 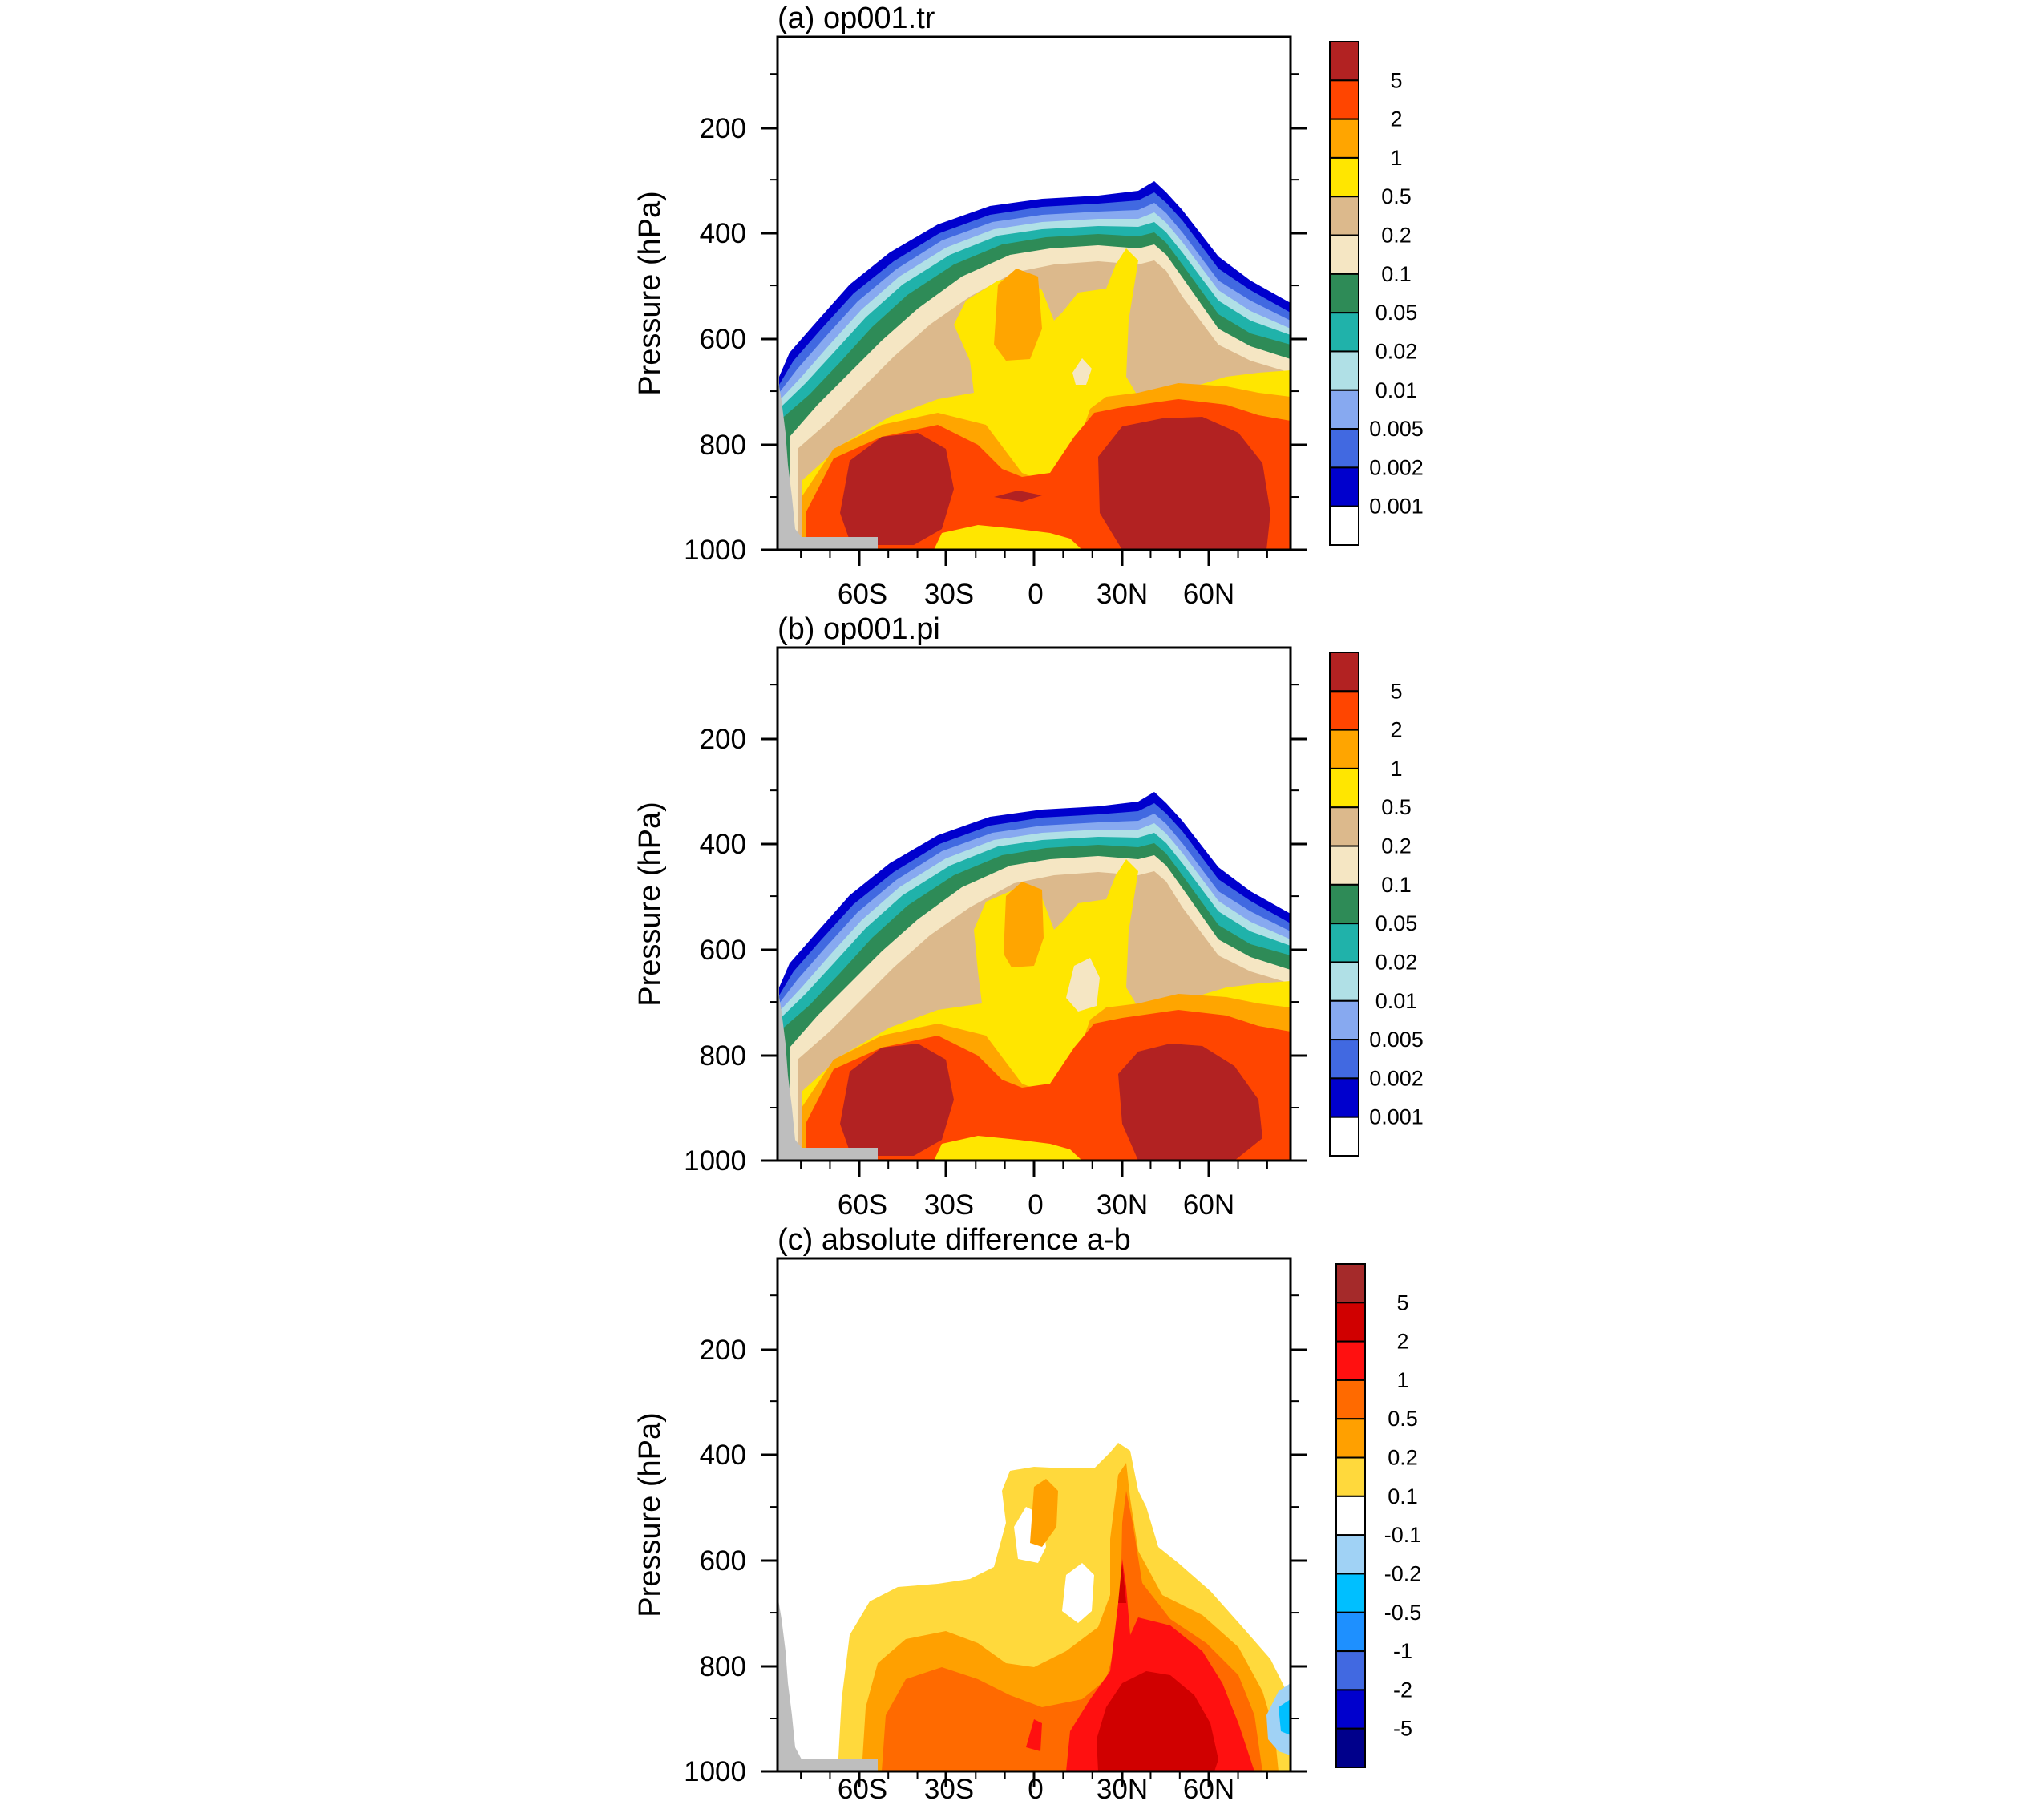 What do you see at coordinates (828, 1074) in the screenshot?
I see `topography-b` at bounding box center [828, 1074].